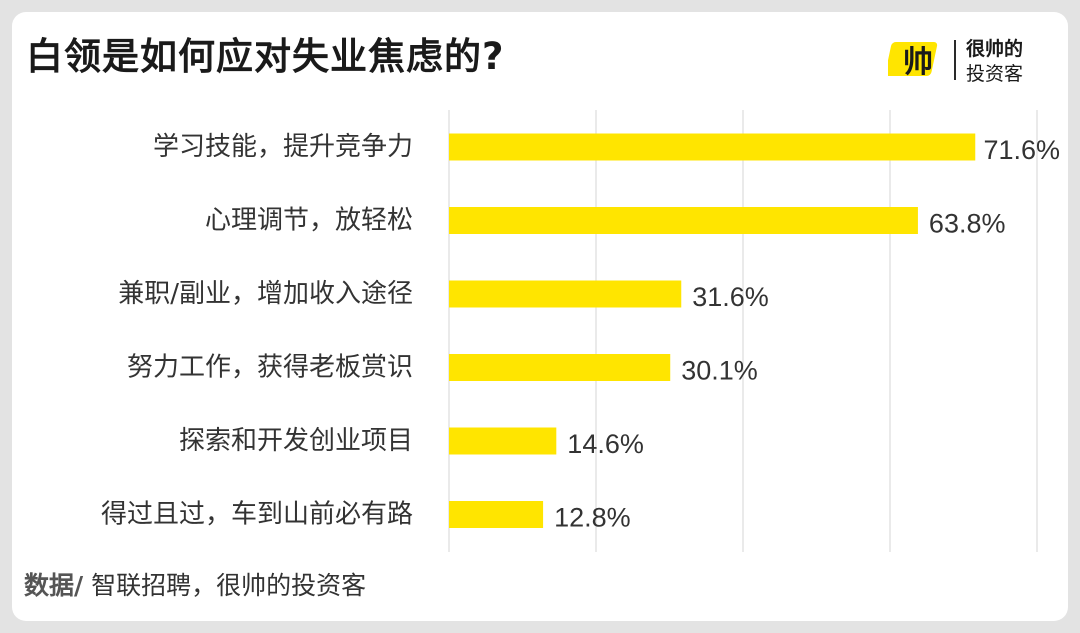 Image resolution: width=1080 pixels, height=633 pixels. What do you see at coordinates (257, 515) in the screenshot?
I see `category-label: 得过且过，车到山前必有路` at bounding box center [257, 515].